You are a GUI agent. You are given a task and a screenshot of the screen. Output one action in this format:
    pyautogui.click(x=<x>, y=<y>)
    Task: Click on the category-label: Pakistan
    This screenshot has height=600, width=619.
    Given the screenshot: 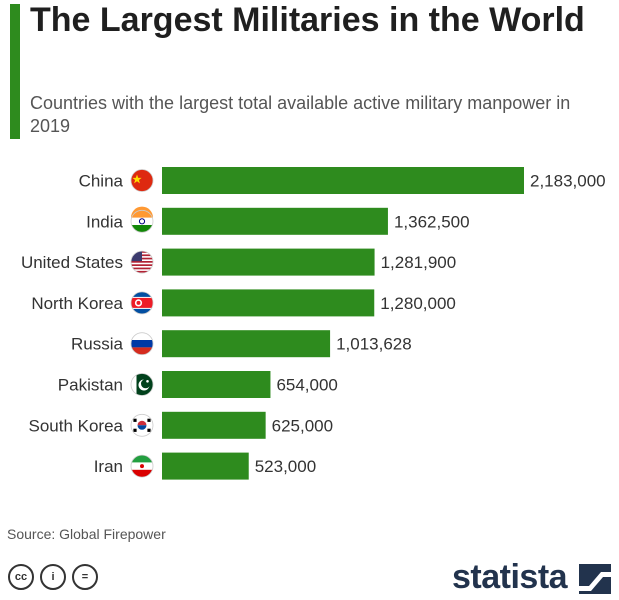 What is the action you would take?
    pyautogui.click(x=90, y=385)
    